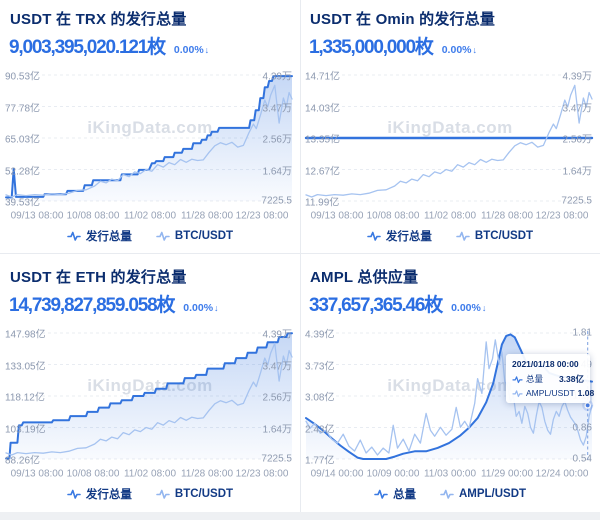 Image resolution: width=600 pixels, height=520 pixels. Describe the element at coordinates (582, 459) in the screenshot. I see `y-axis-label: 0.54` at that location.